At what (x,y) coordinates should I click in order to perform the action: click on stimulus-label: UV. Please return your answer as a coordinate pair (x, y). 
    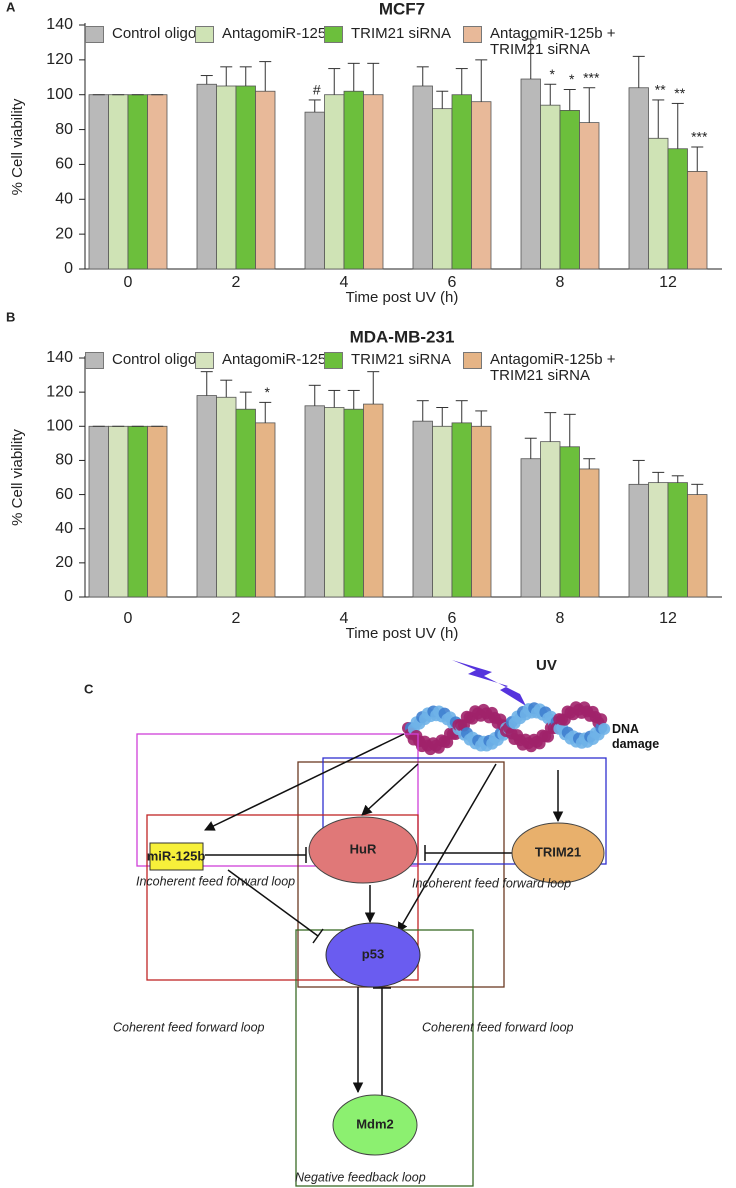
    Looking at the image, I should click on (546, 665).